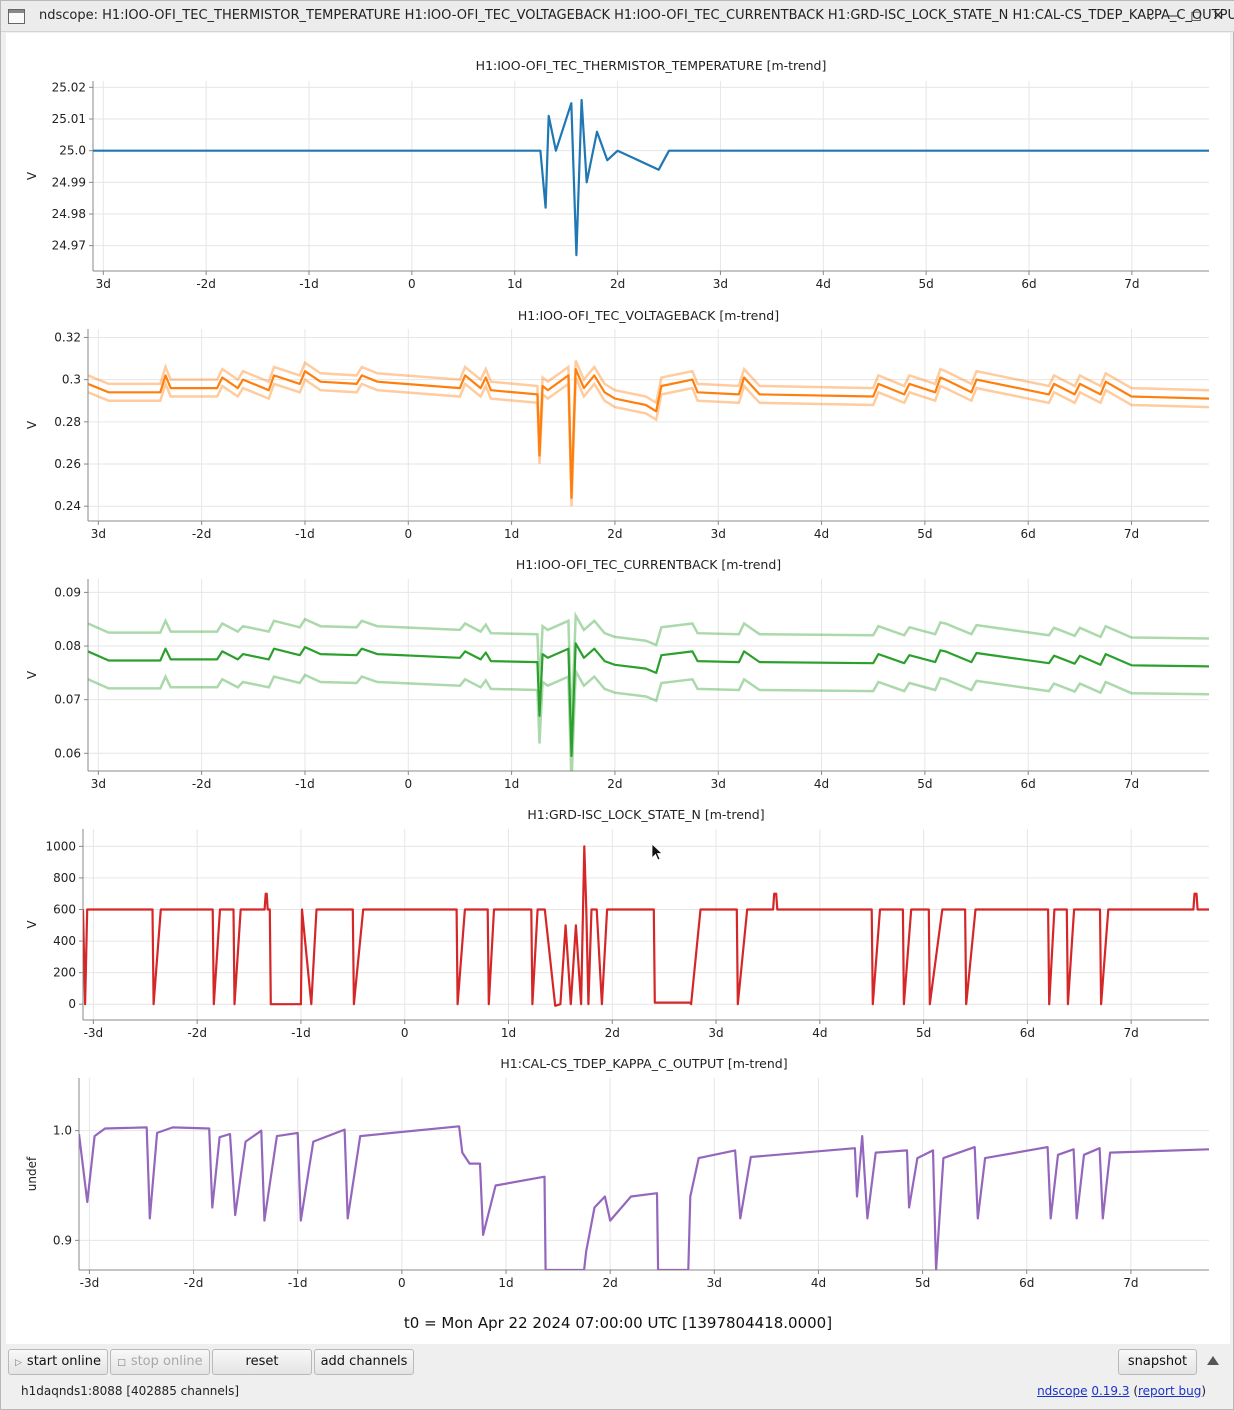  Describe the element at coordinates (1173, 16) in the screenshot. I see `minimize-icon: —` at that location.